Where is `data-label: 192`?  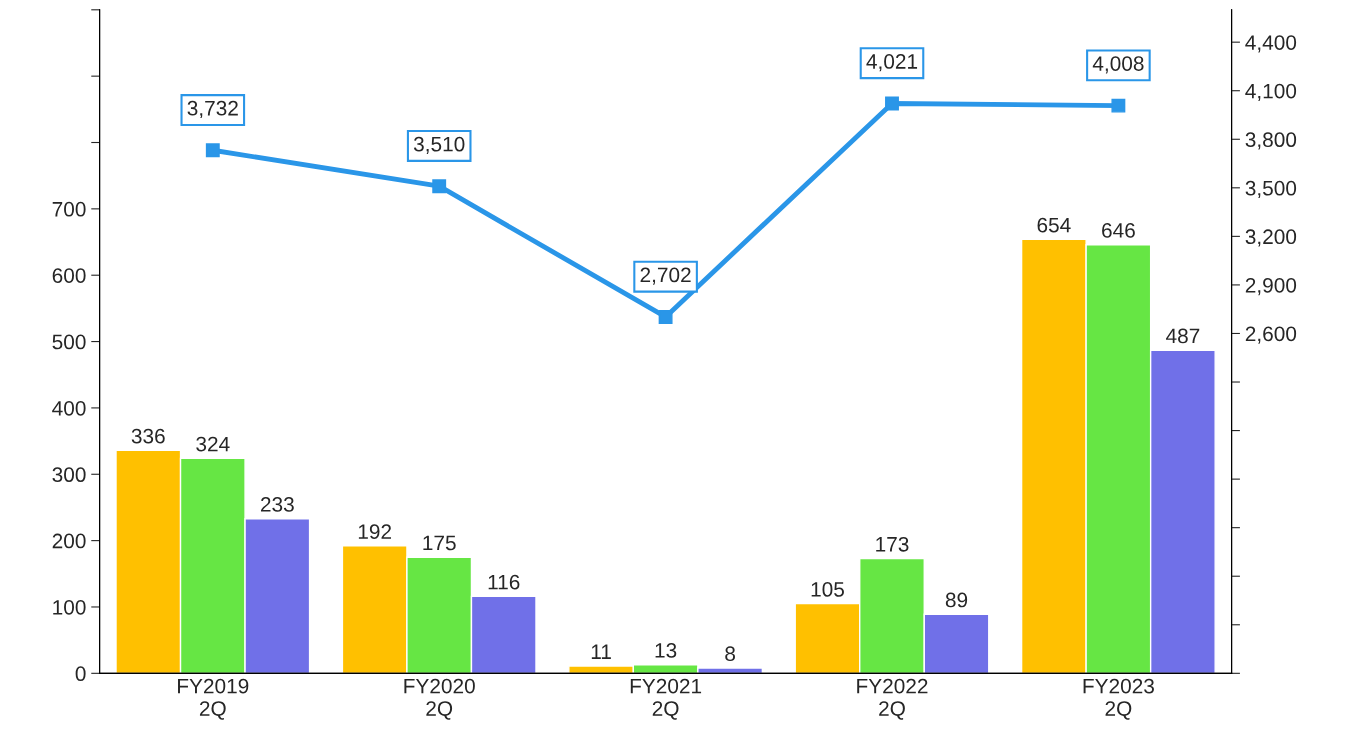 data-label: 192 is located at coordinates (375, 532).